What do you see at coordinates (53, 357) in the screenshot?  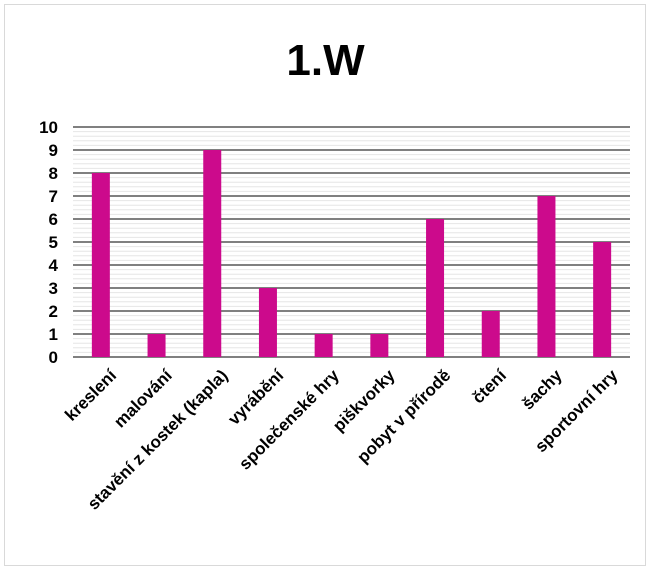 I see `y-tick-label: 0` at bounding box center [53, 357].